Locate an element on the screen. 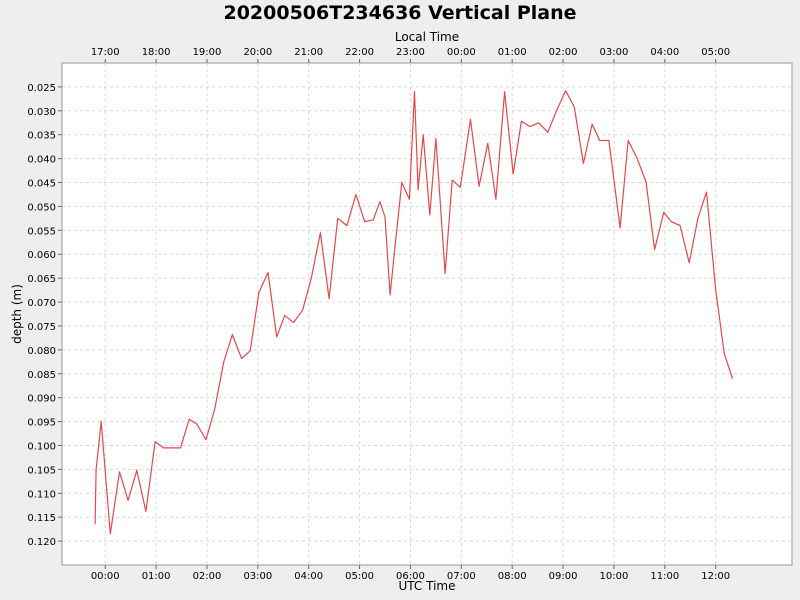 The width and height of the screenshot is (800, 600). x2-tick-label: 00:00 is located at coordinates (461, 52).